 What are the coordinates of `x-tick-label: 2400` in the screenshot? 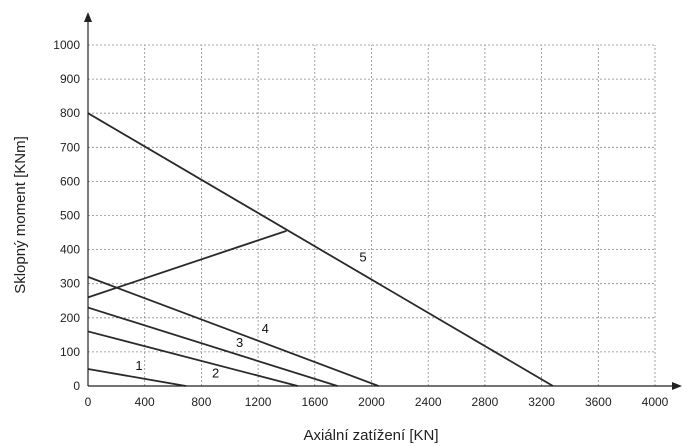 It's located at (428, 402).